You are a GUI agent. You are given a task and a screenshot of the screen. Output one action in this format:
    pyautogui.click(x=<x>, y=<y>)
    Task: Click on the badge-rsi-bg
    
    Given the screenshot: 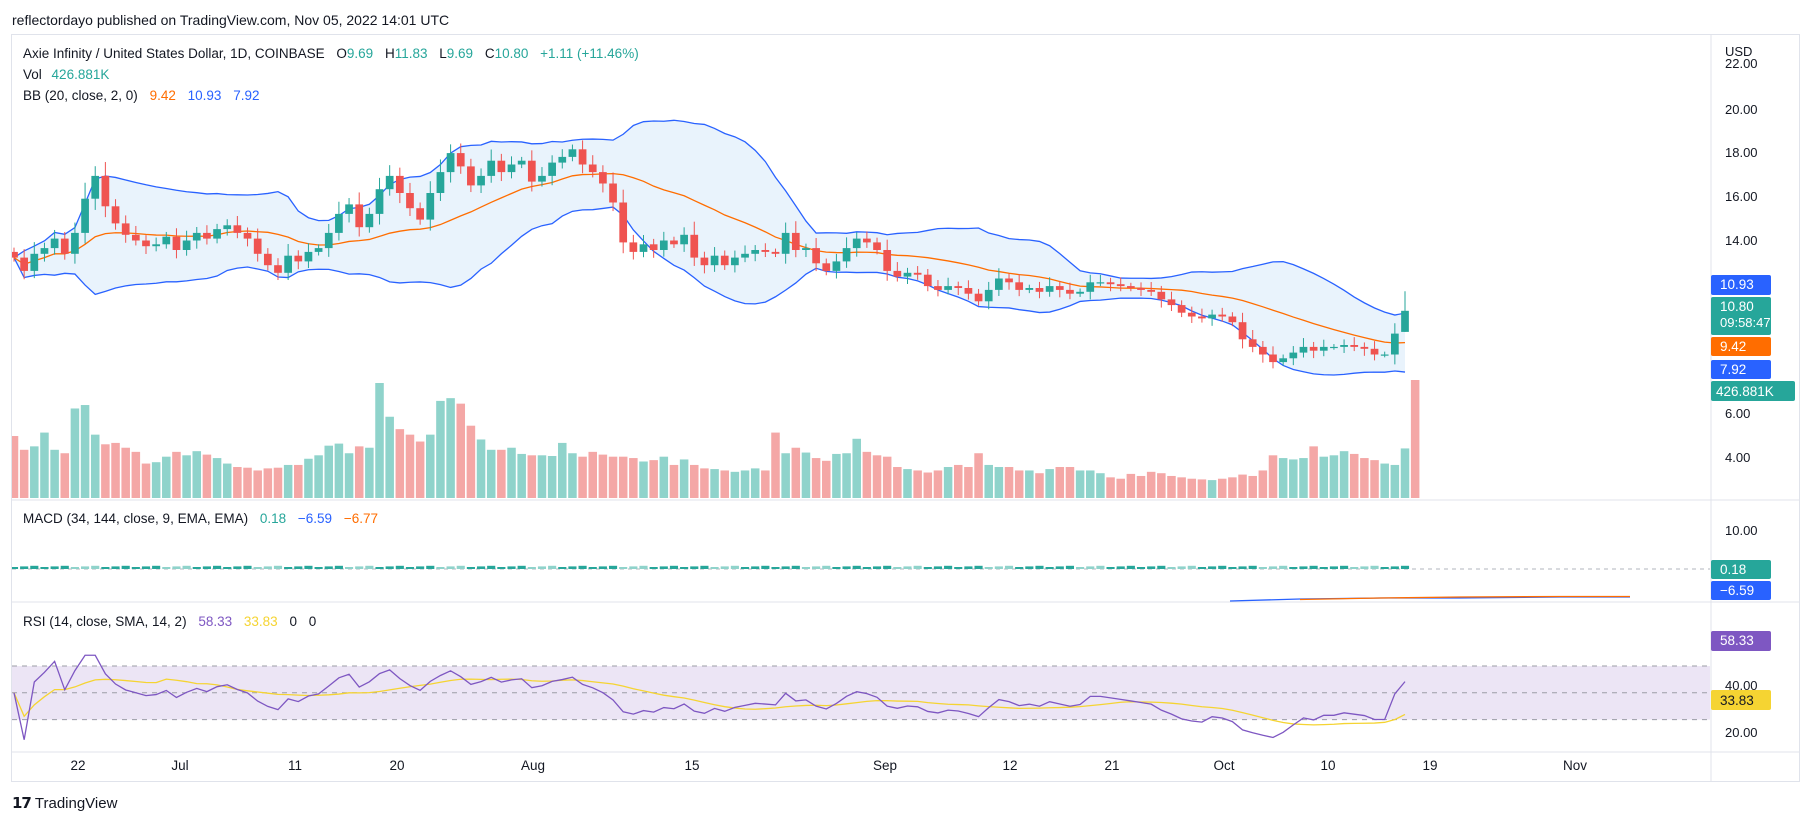 What is the action you would take?
    pyautogui.click(x=1741, y=641)
    